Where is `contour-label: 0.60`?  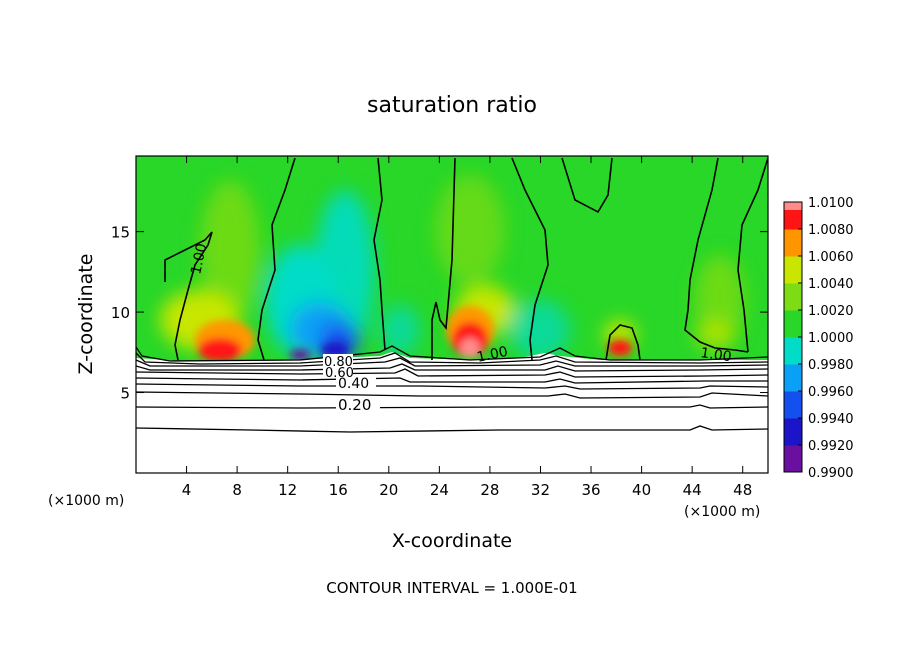
contour-label: 0.60 is located at coordinates (339, 373).